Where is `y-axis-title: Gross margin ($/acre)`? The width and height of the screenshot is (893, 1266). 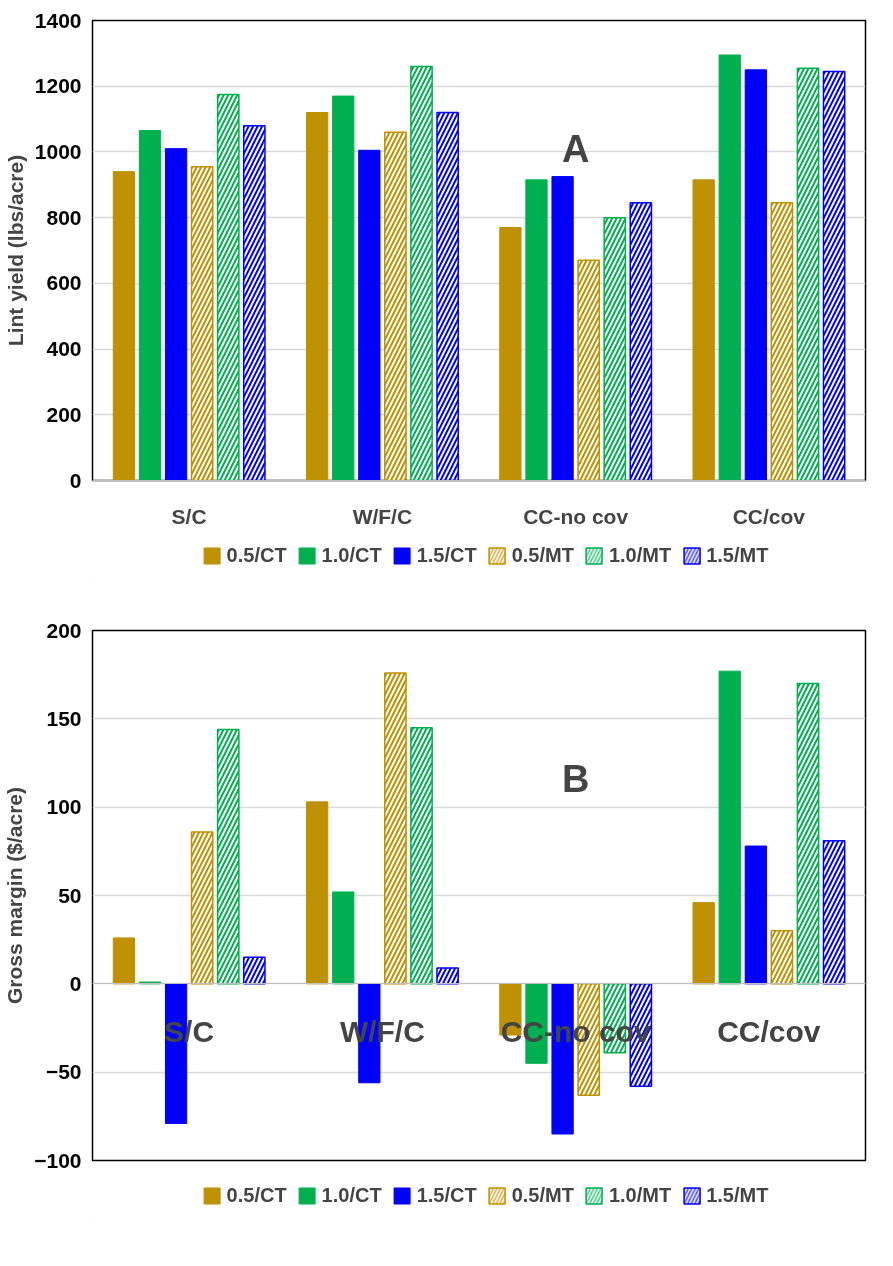
y-axis-title: Gross margin ($/acre) is located at coordinates (15, 895).